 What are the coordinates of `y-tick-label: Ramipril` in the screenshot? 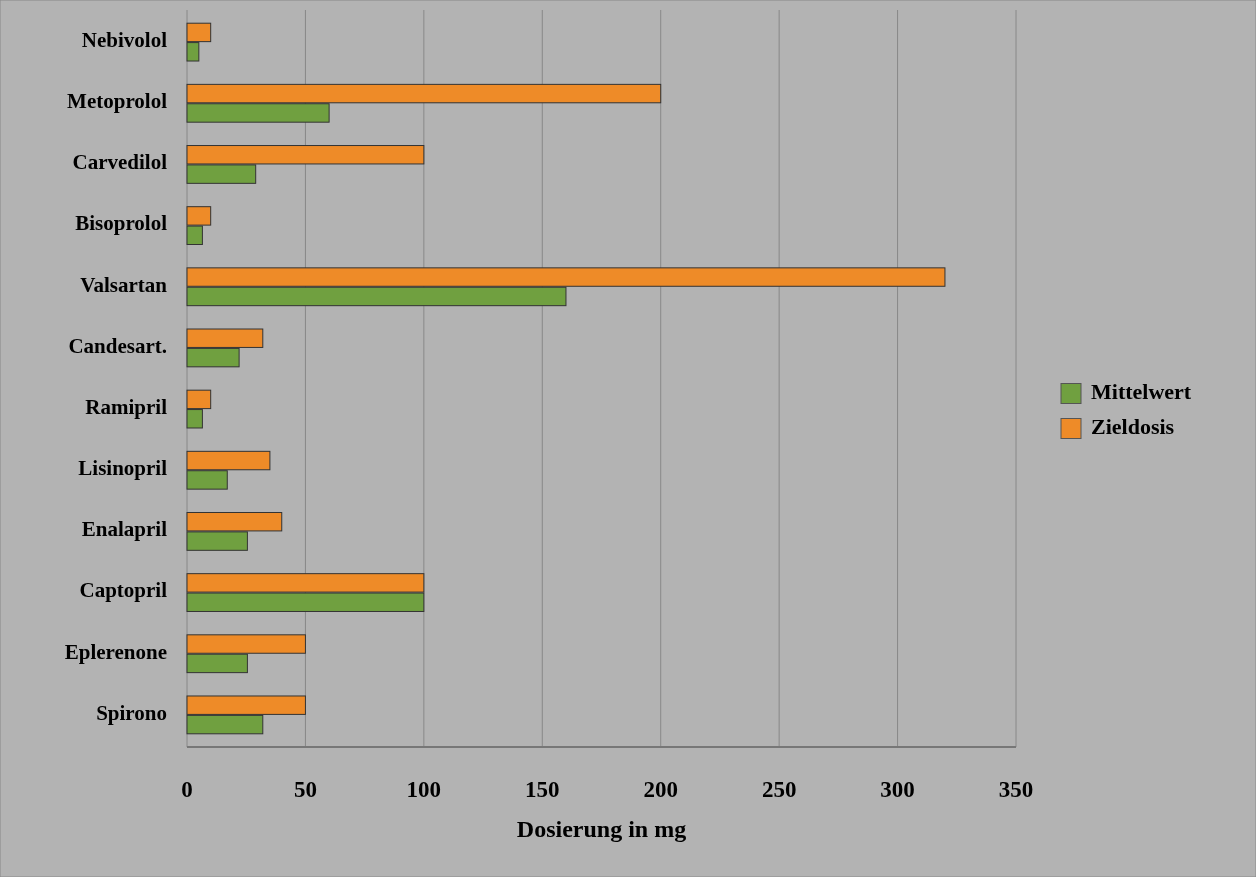 It's located at (126, 406).